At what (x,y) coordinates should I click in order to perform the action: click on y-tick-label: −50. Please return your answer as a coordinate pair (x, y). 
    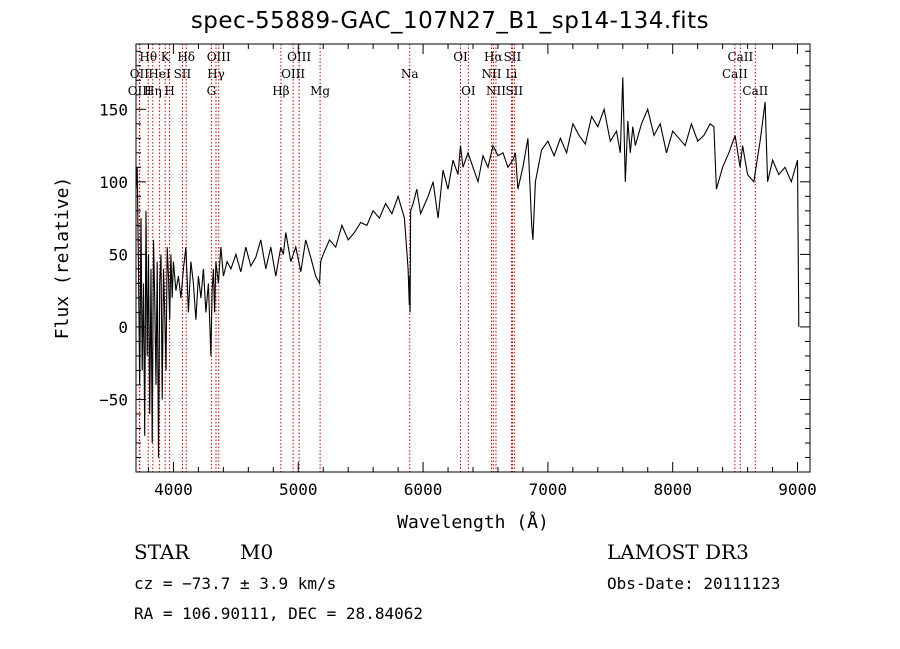
    Looking at the image, I should click on (113, 399).